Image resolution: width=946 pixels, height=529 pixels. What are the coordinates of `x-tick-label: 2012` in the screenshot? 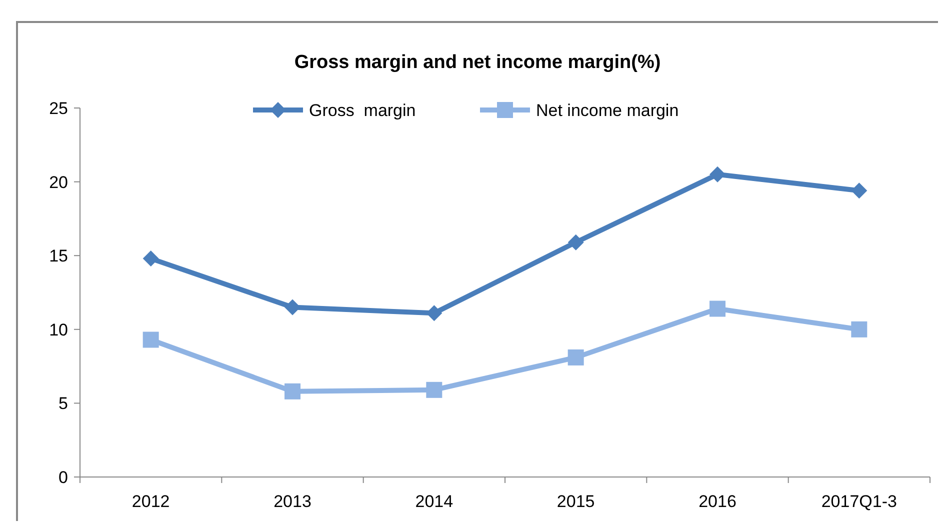 It's located at (151, 501).